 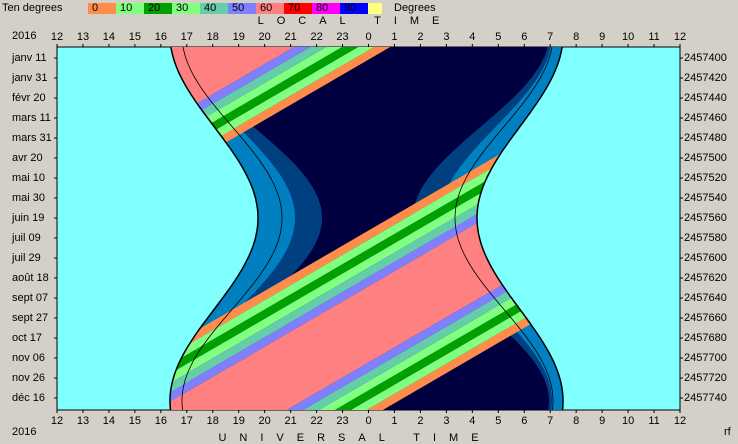 What do you see at coordinates (705, 78) in the screenshot?
I see `jd-label: 2457420` at bounding box center [705, 78].